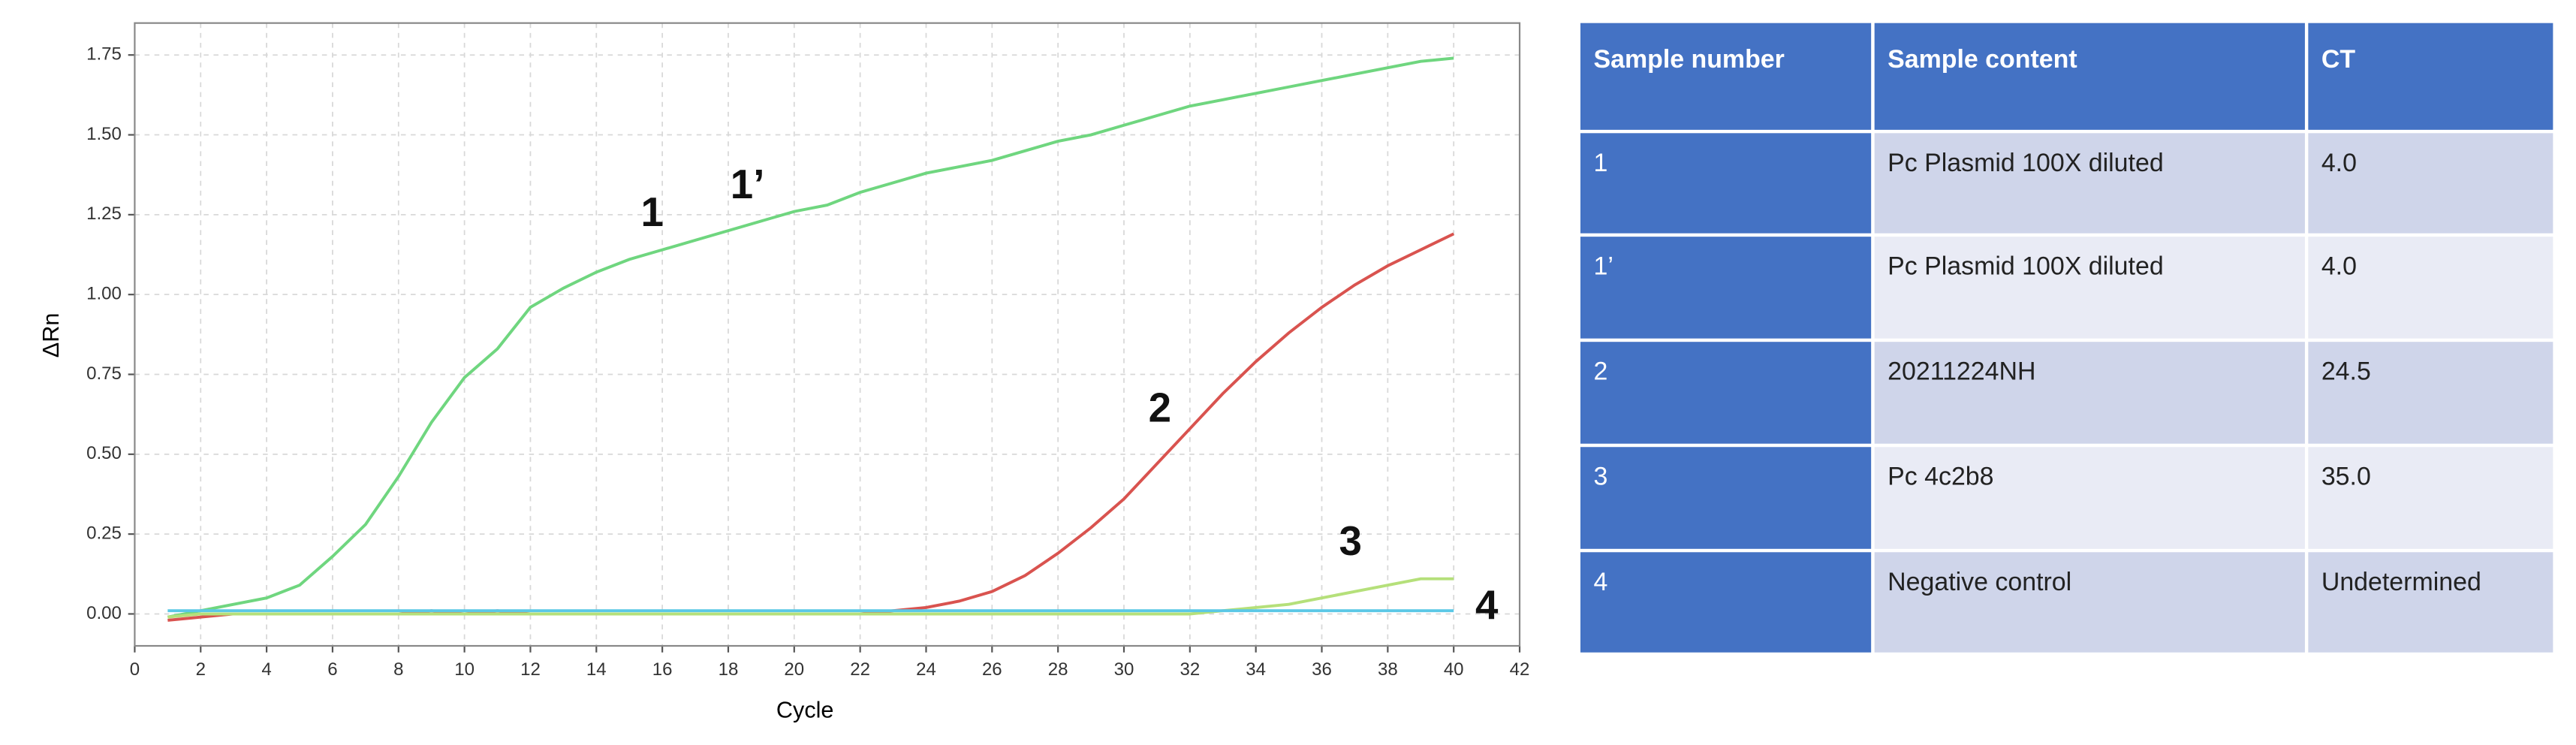  What do you see at coordinates (266, 669) in the screenshot?
I see `x-tick-label: 4` at bounding box center [266, 669].